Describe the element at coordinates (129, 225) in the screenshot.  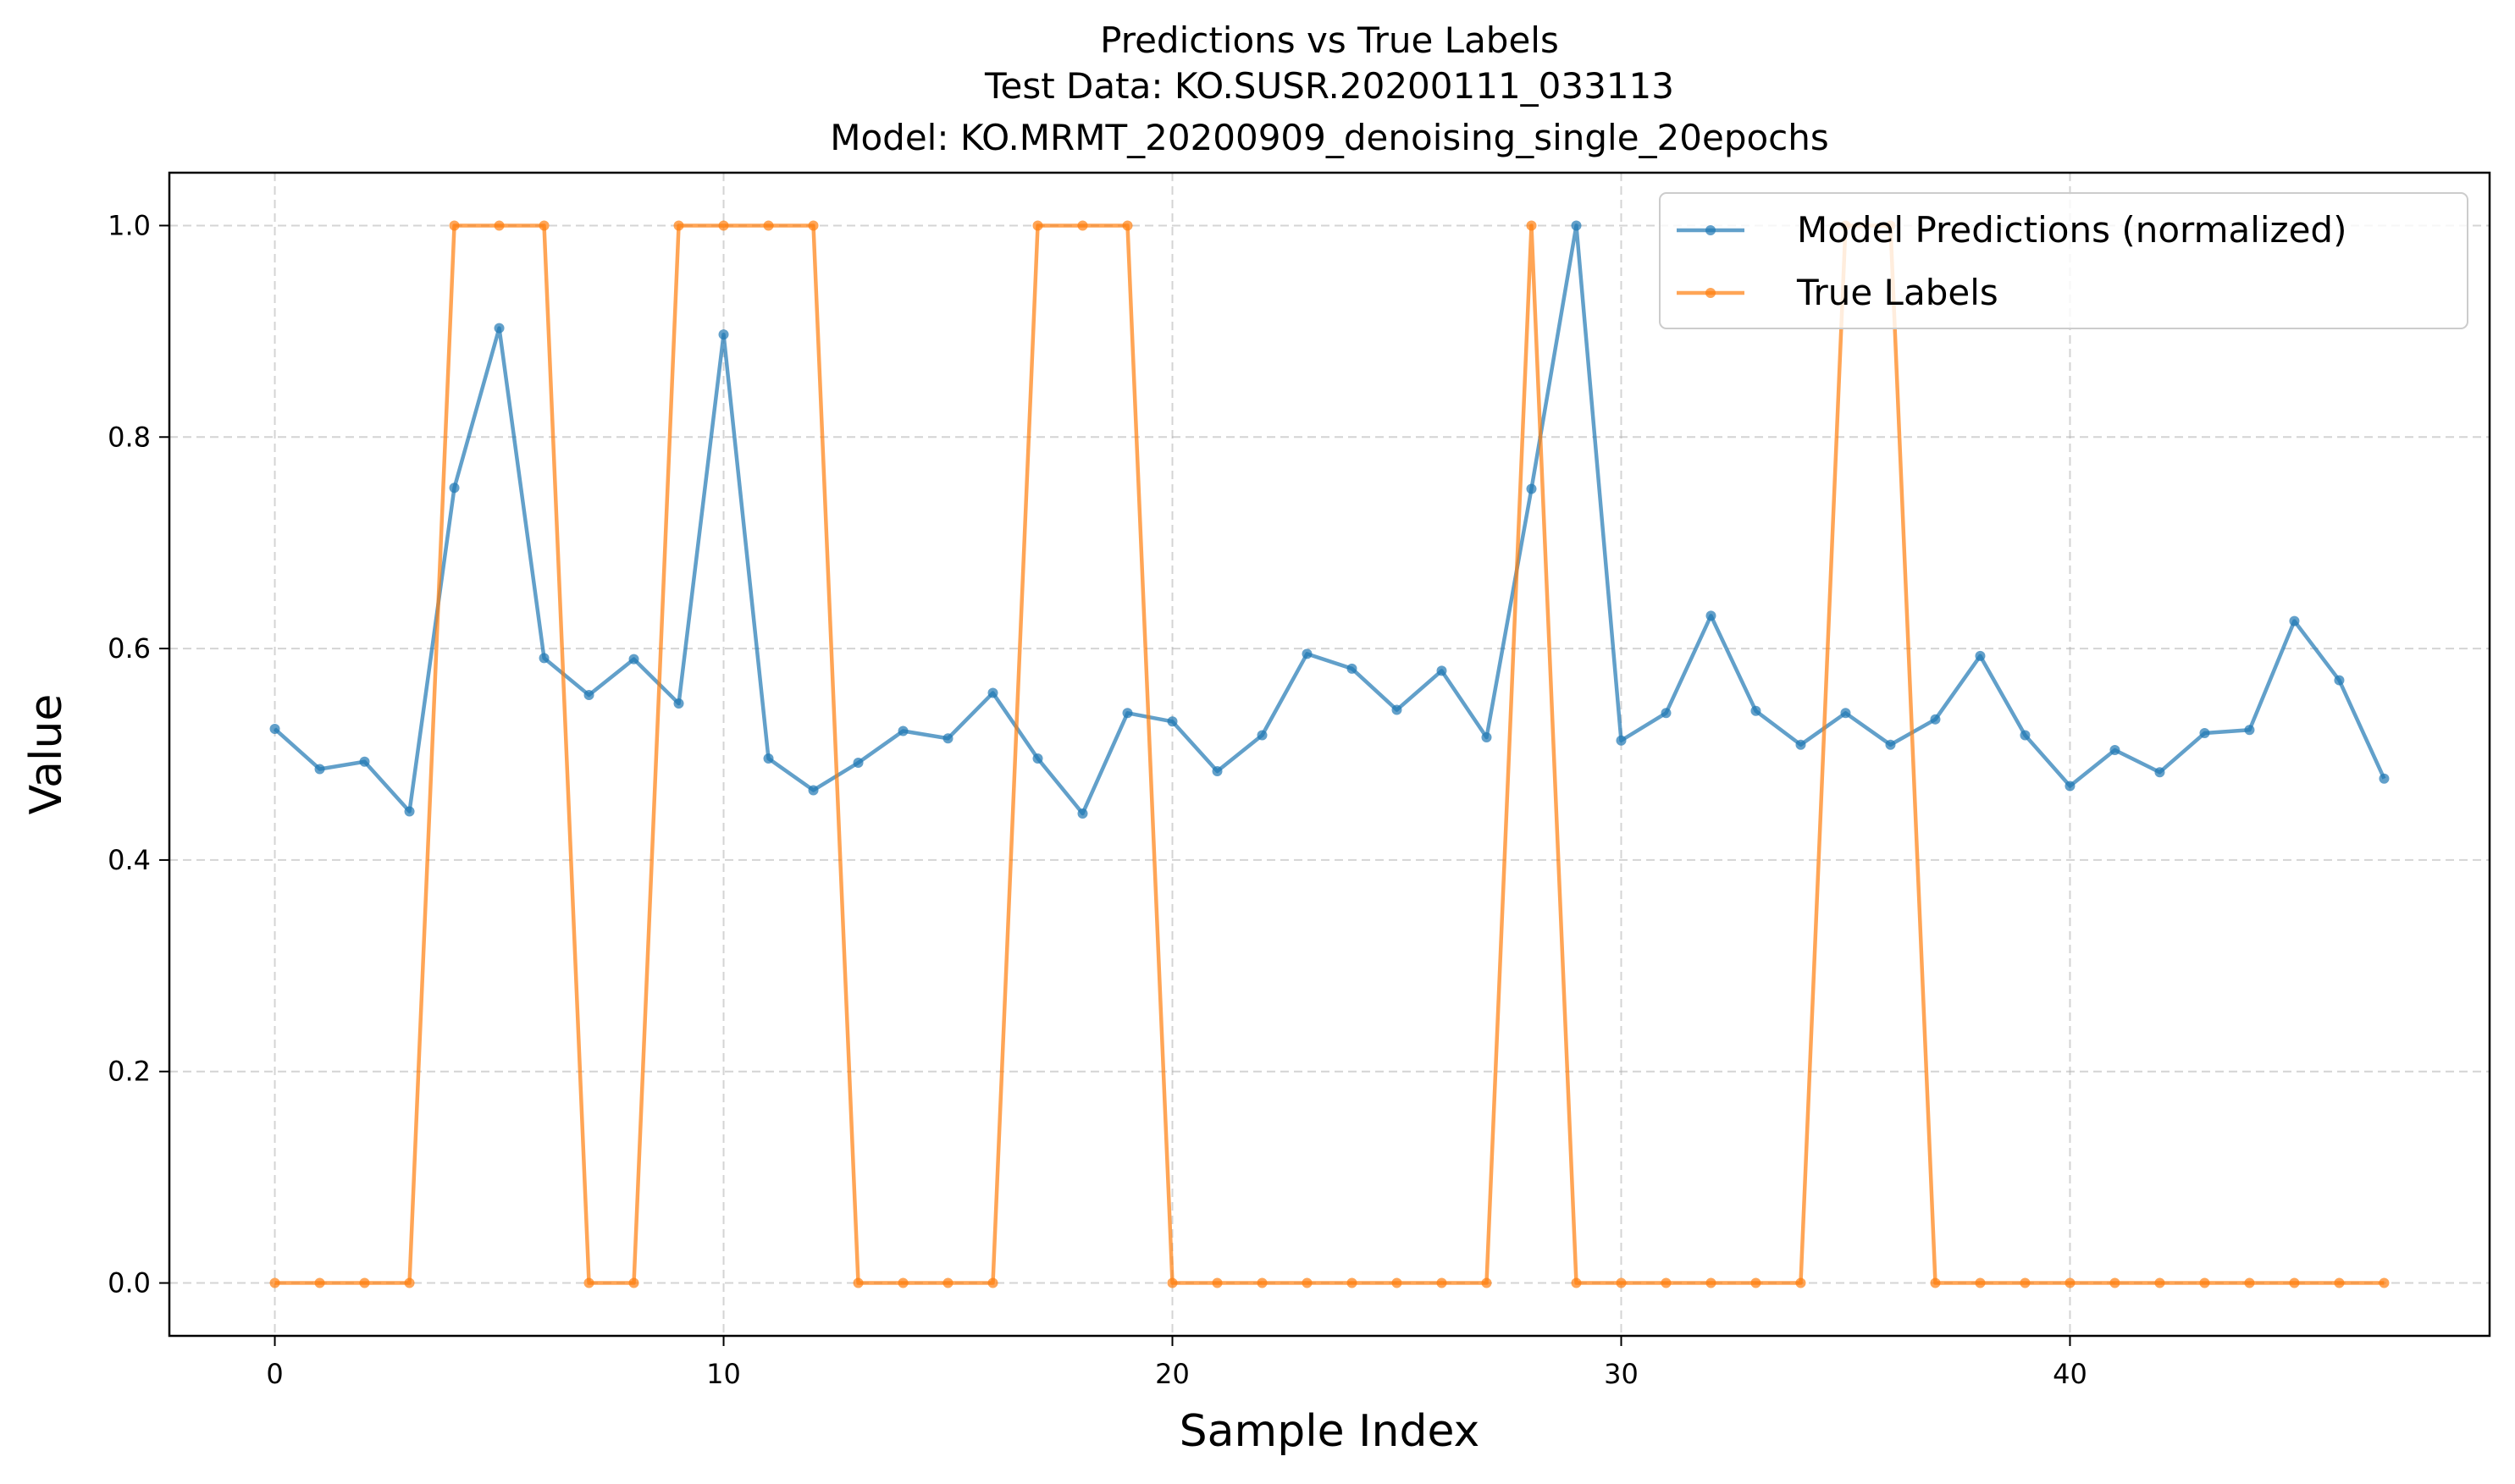
I see `y-tick-label: 1.0` at that location.